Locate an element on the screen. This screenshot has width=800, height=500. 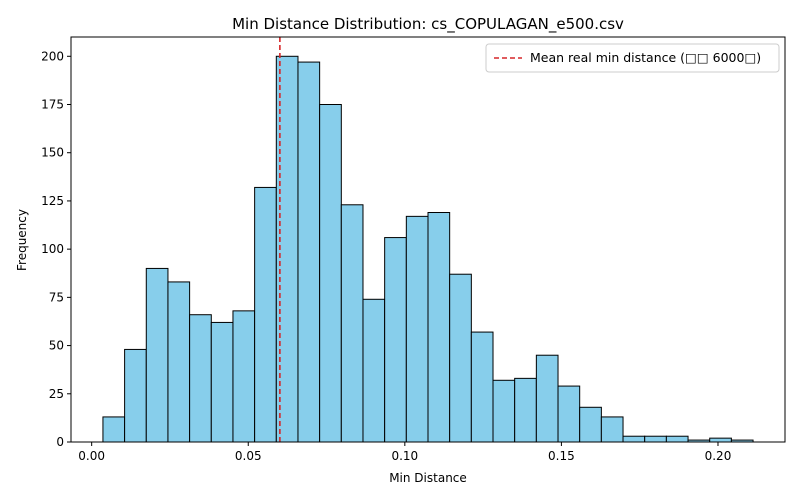
y-tick-label: 100 is located at coordinates (52, 249).